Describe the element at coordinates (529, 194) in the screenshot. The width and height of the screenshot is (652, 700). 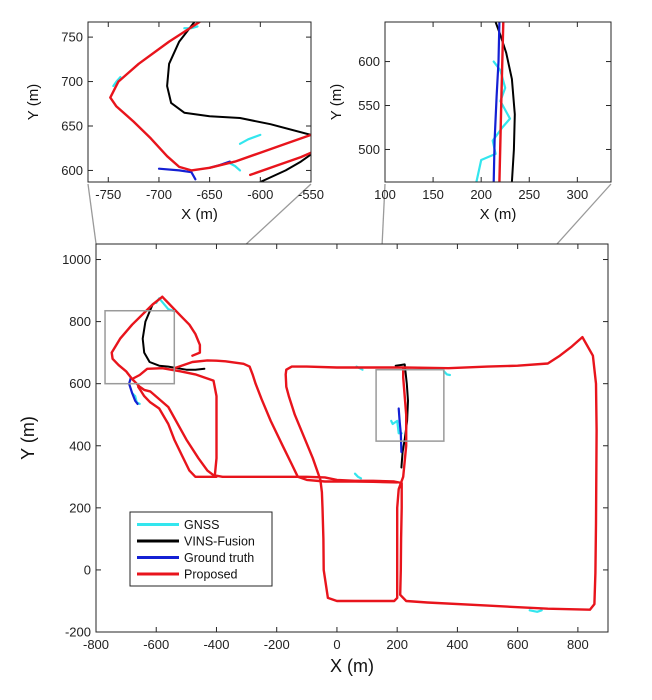
I see `x-tick-label: 250` at that location.